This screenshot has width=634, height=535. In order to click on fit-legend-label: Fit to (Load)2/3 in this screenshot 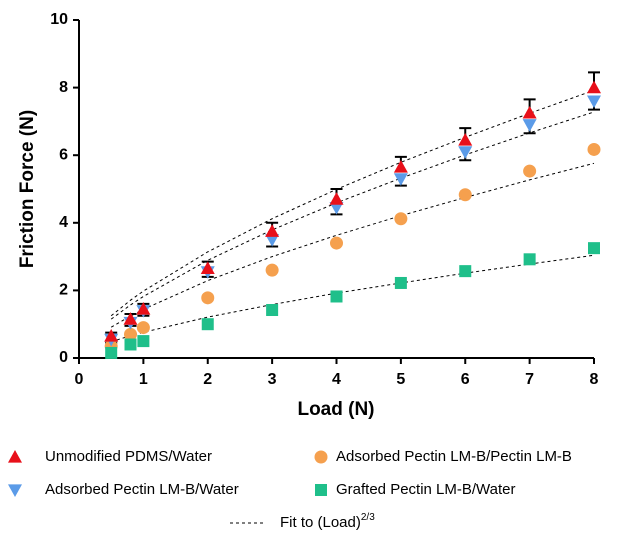, I will do `click(327, 521)`.